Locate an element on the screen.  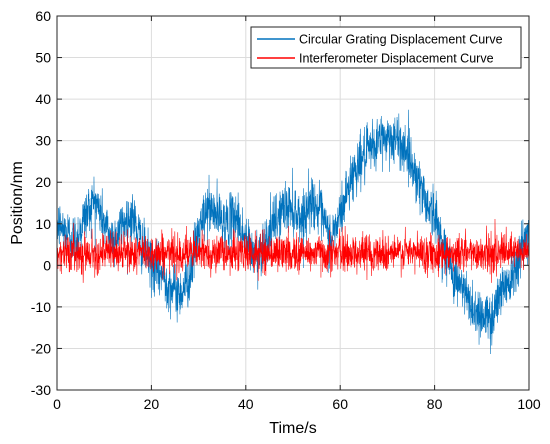
legend-entry-circular-grating: Circular Grating Displacement Curve is located at coordinates (401, 40).